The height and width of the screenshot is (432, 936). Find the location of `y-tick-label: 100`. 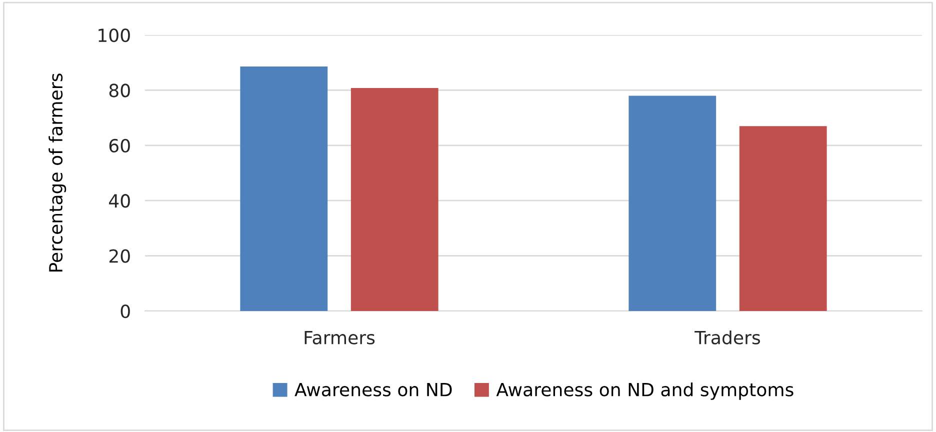

y-tick-label: 100 is located at coordinates (114, 35).